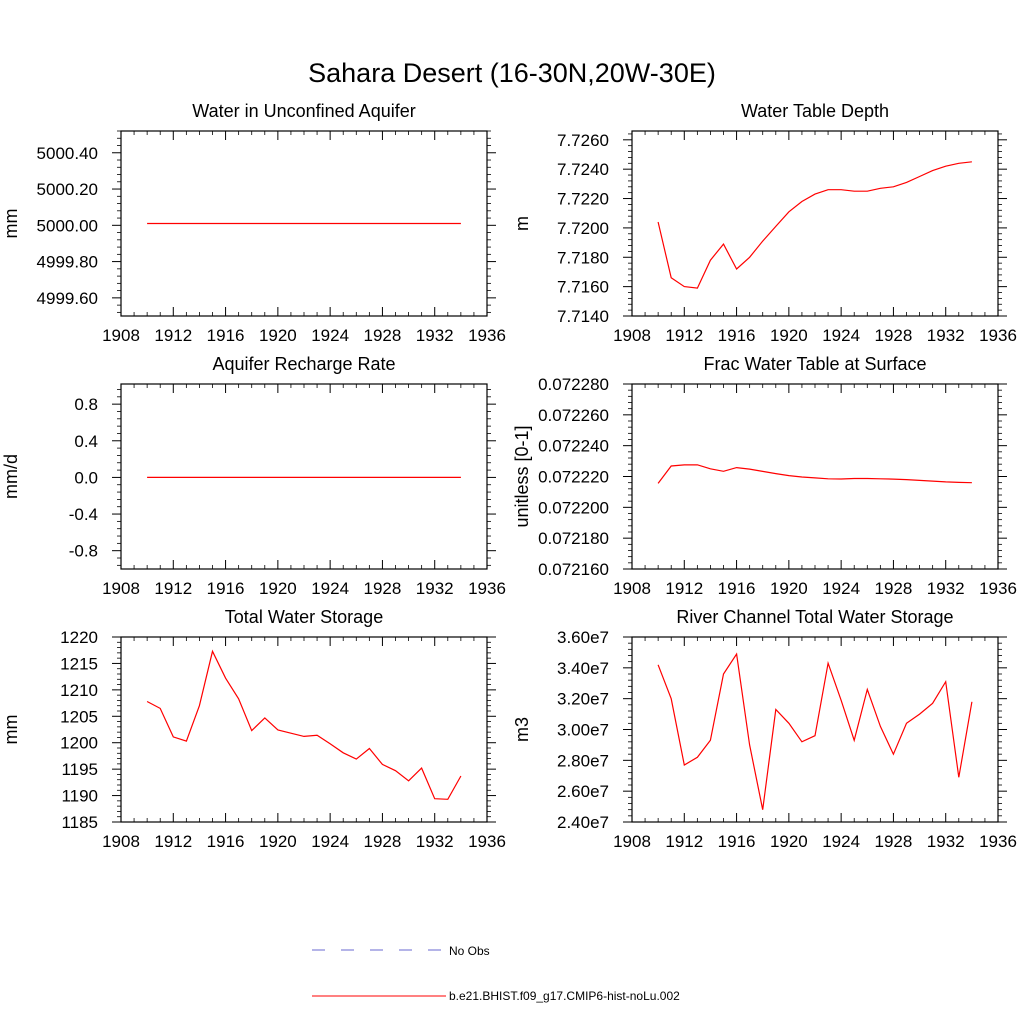 The image size is (1024, 1024). I want to click on y-tick-label: 0.8, so click(86, 404).